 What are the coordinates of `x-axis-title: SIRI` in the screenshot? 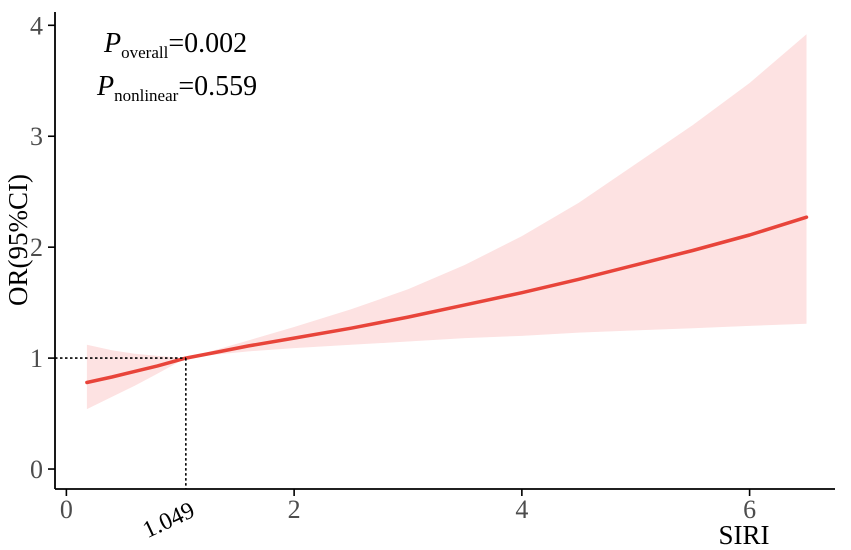 It's located at (743, 535).